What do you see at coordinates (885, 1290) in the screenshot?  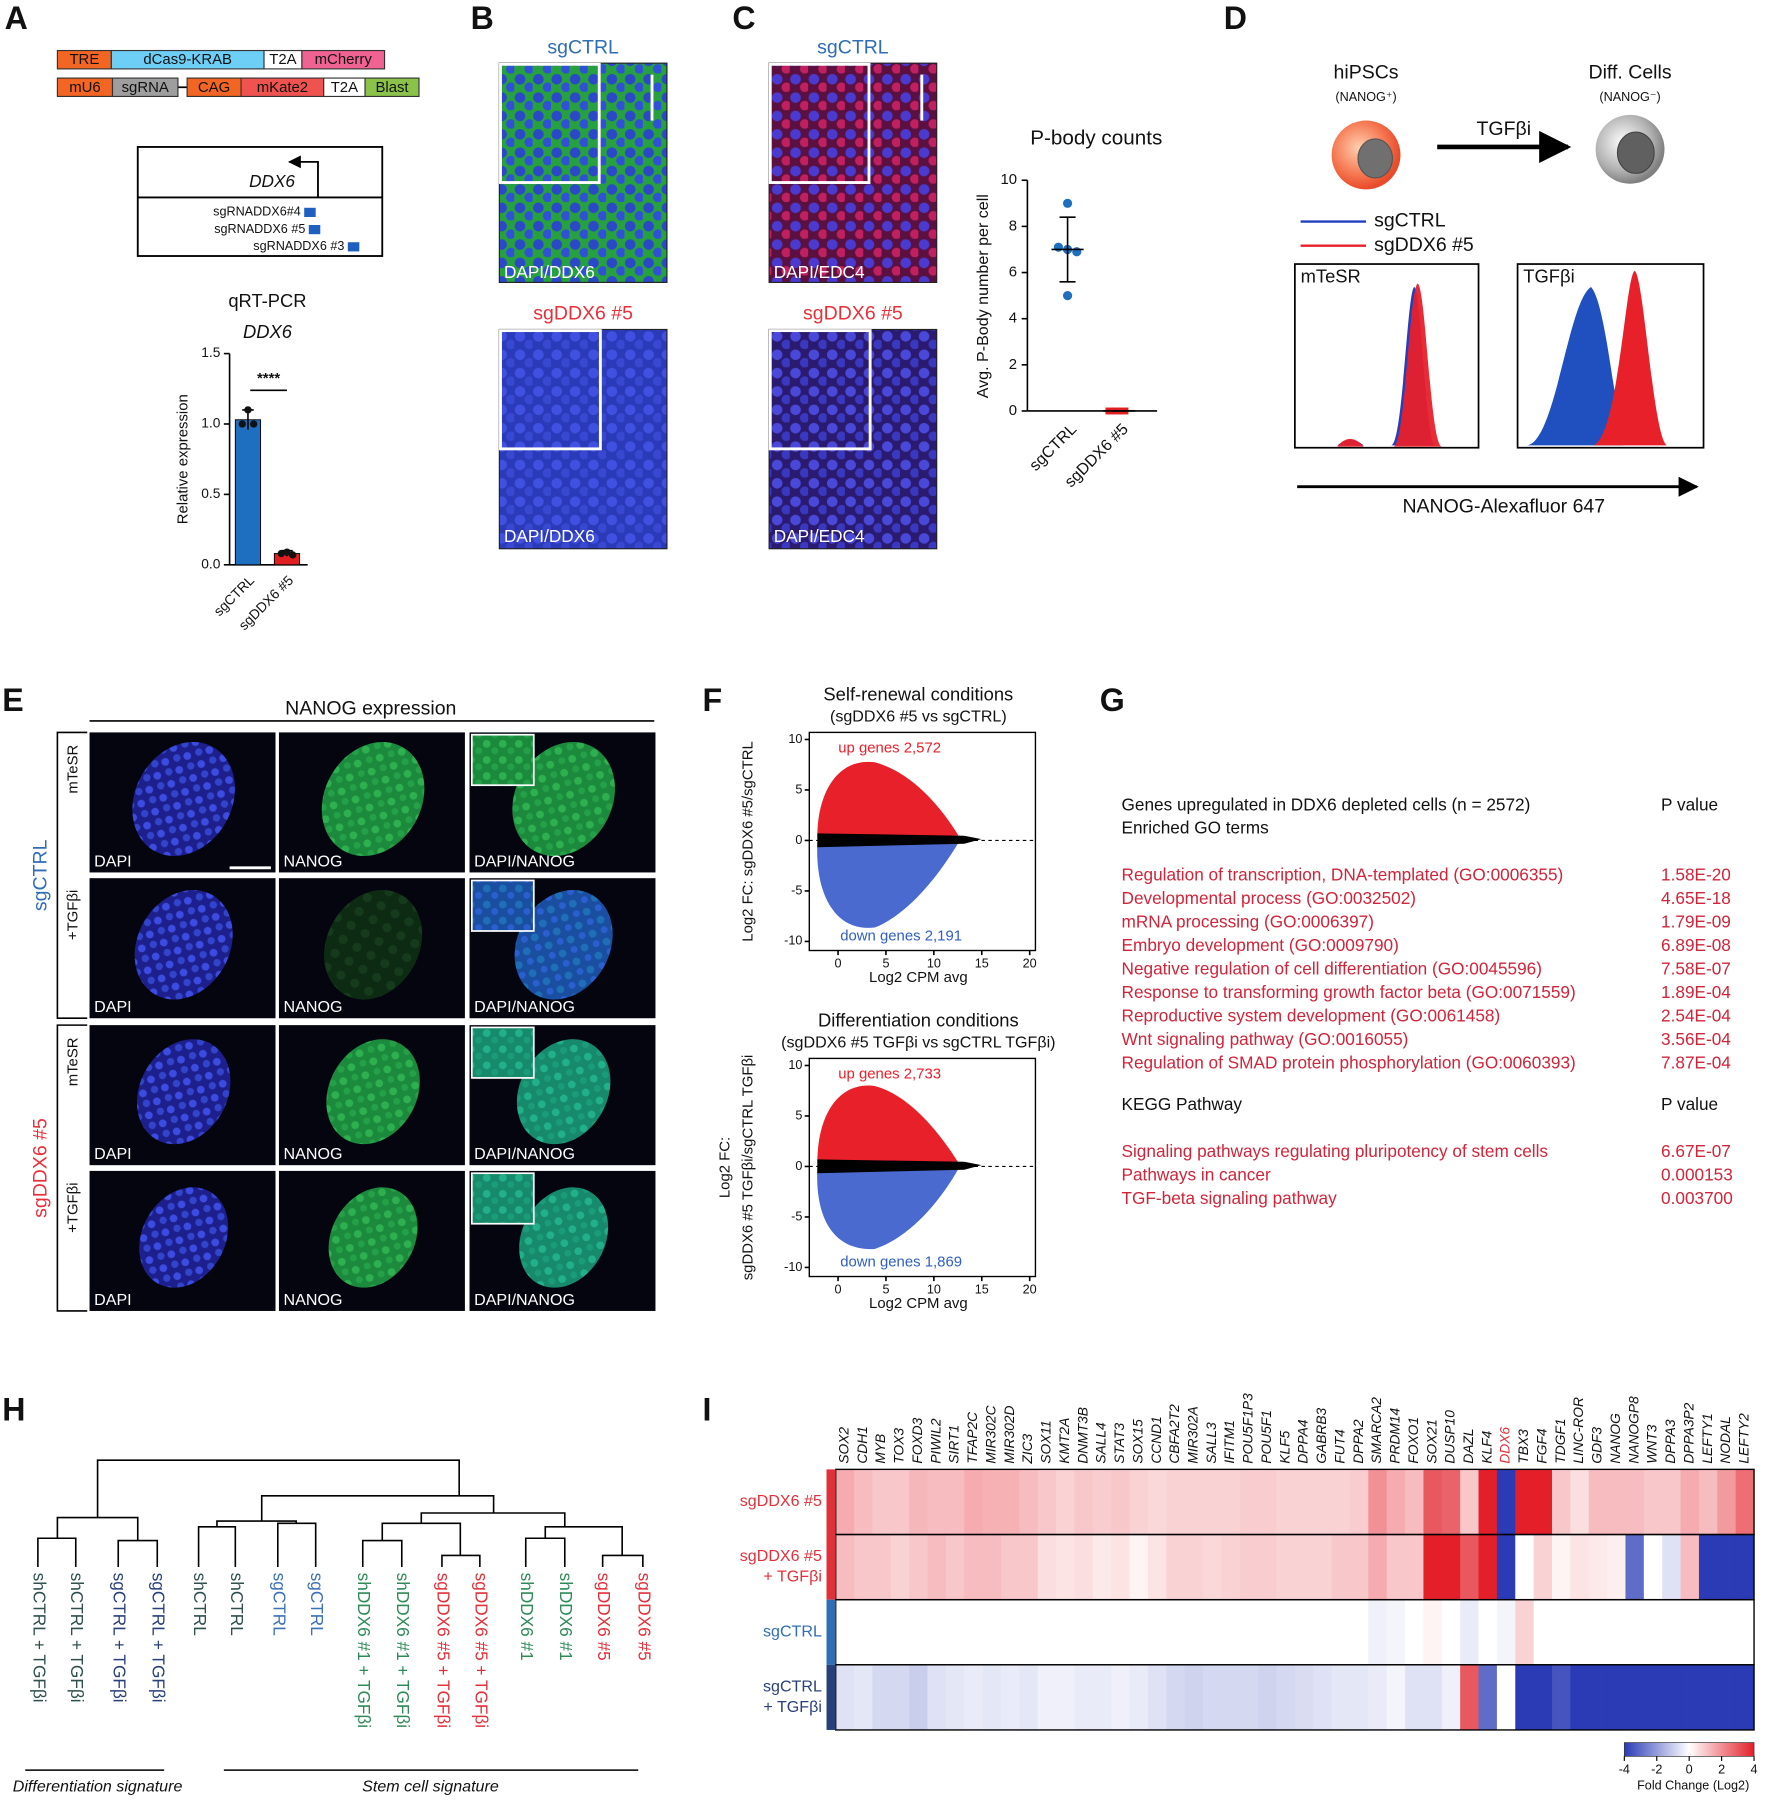 I see `x-tick-label: 5` at bounding box center [885, 1290].